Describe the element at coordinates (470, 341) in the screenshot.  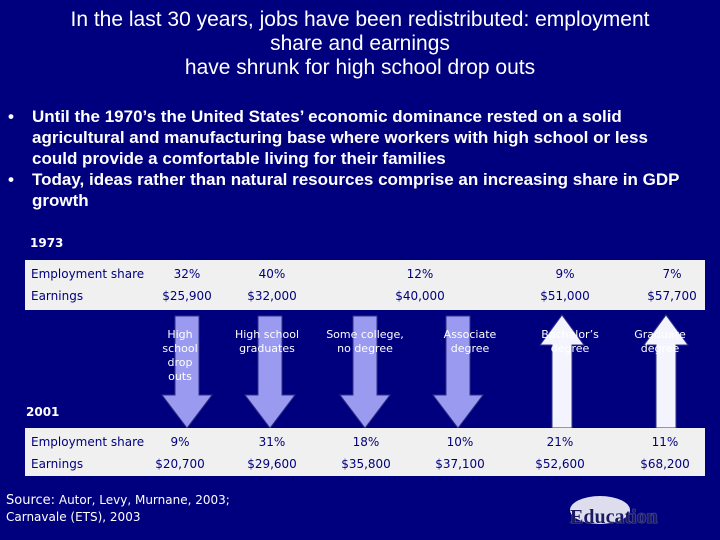
I see `category-label: Associate degree` at that location.